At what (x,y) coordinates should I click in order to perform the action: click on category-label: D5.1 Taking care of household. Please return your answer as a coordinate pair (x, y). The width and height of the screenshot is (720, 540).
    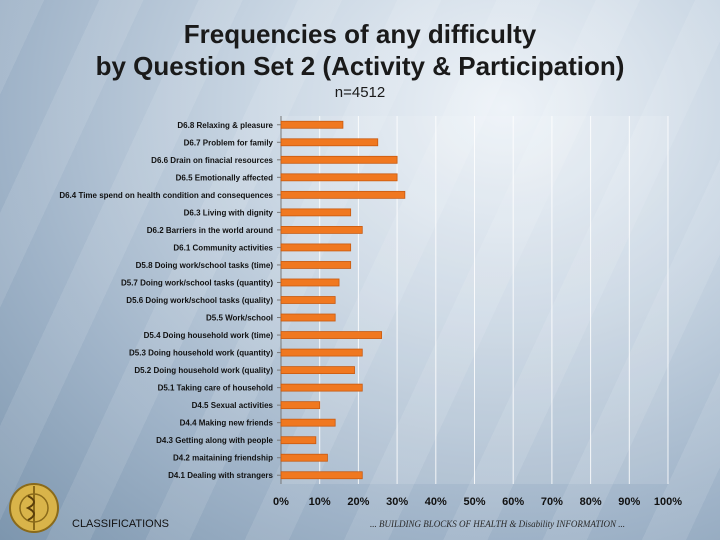
    Looking at the image, I should click on (216, 388).